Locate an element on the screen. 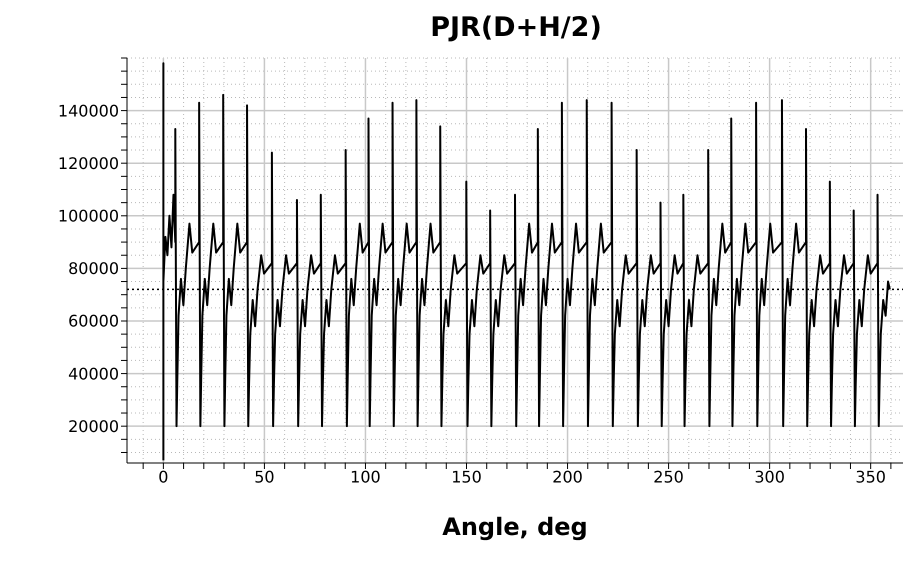 This screenshot has width=911, height=561. x-tick-label: 250 is located at coordinates (668, 476).